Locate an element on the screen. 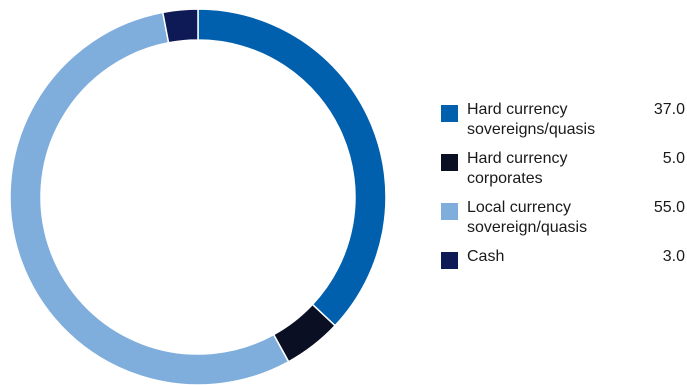  legend-label-line: Cash is located at coordinates (486, 256).